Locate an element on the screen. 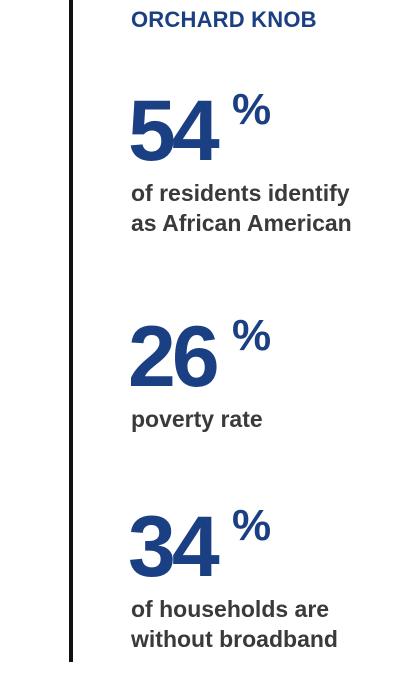 This screenshot has width=400, height=688. stat-description: of households are without broadband is located at coordinates (263, 624).